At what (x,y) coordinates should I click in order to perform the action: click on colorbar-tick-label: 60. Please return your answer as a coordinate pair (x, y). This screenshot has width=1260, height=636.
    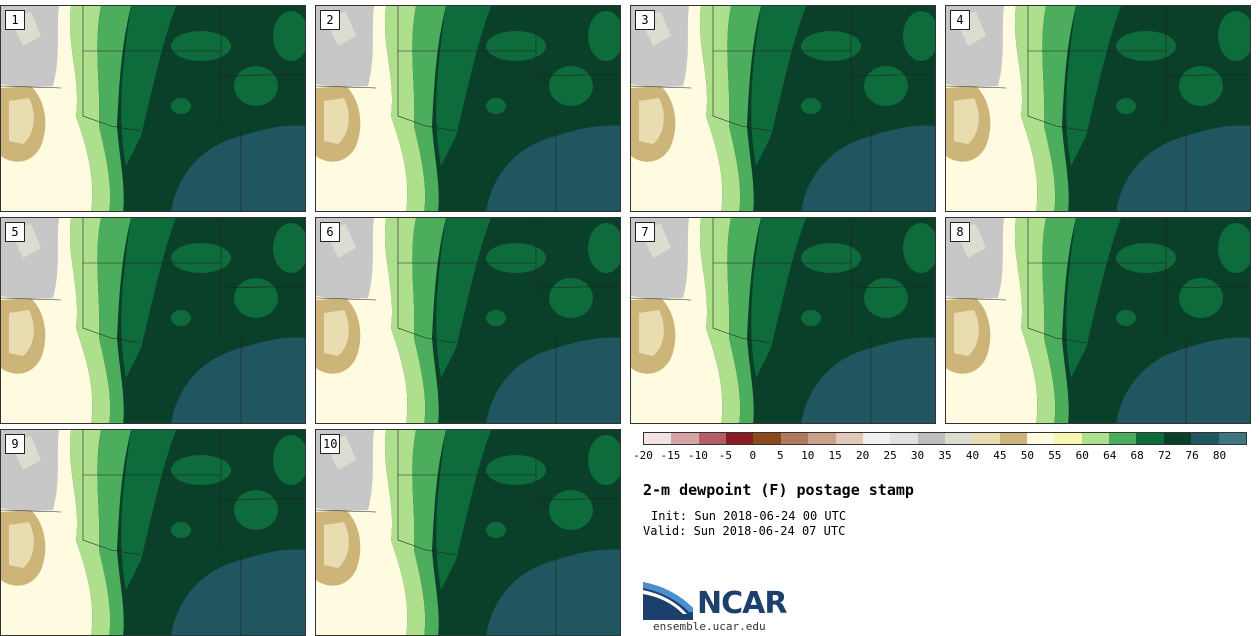
    Looking at the image, I should click on (1082, 455).